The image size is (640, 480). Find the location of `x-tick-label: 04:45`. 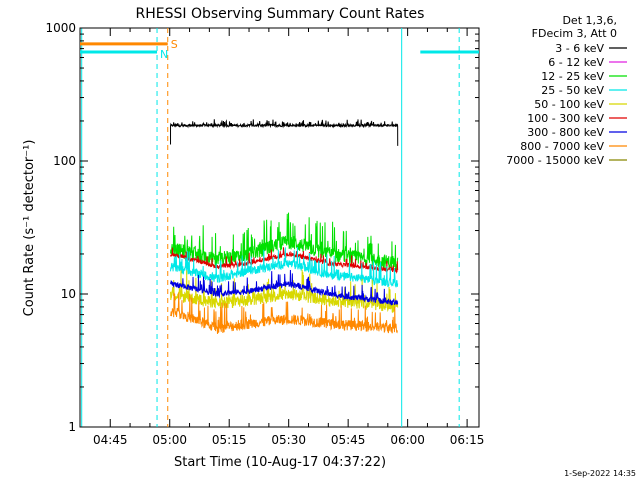

x-tick-label: 04:45 is located at coordinates (110, 440).